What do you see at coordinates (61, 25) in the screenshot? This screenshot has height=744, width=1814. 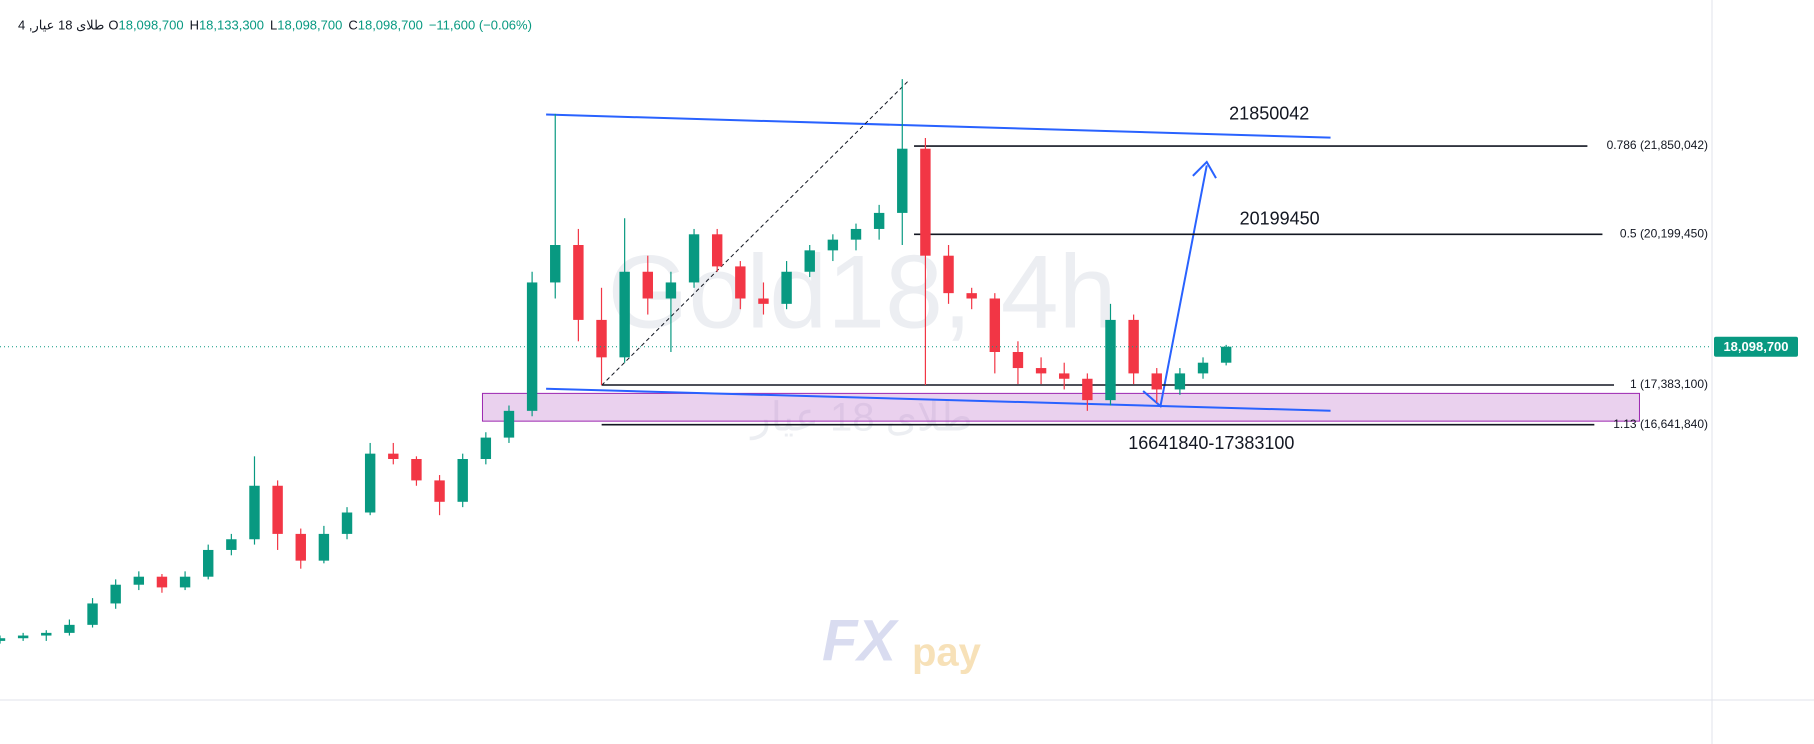 I see `symbol: طلای 18 عیار, 4` at bounding box center [61, 25].